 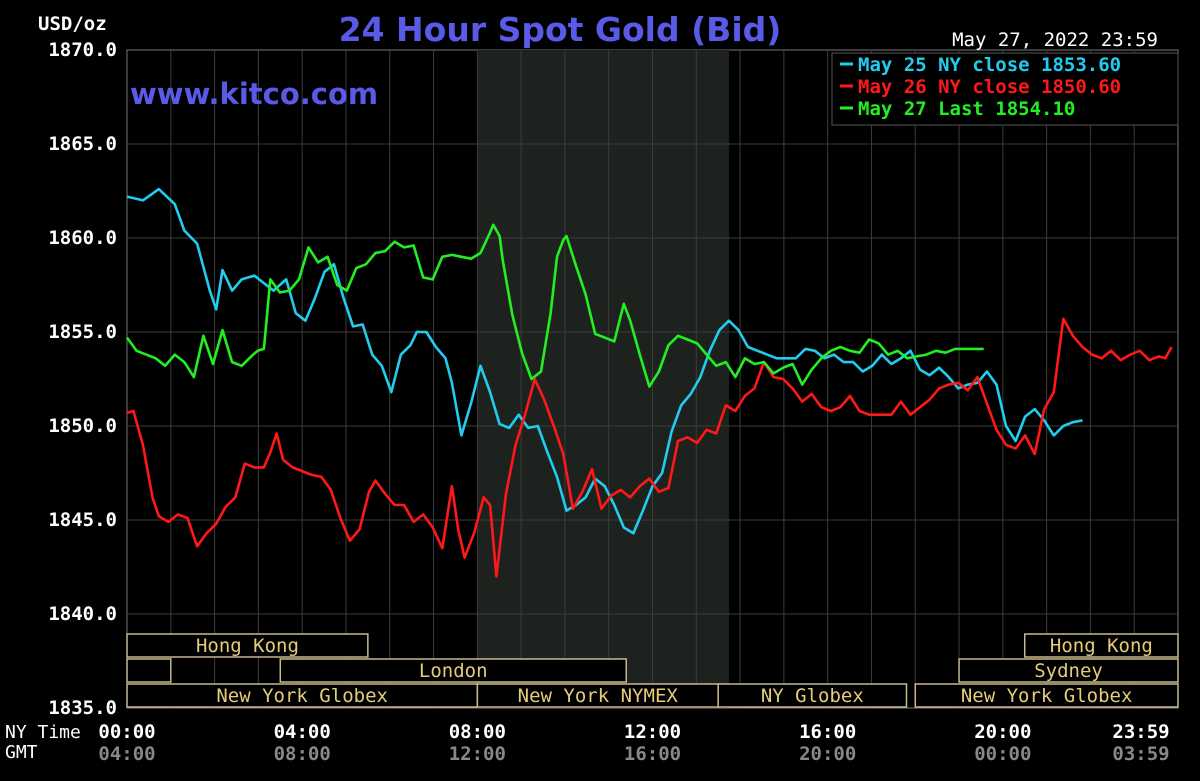 What do you see at coordinates (1140, 732) in the screenshot?
I see `x-tick-label: 23:59` at bounding box center [1140, 732].